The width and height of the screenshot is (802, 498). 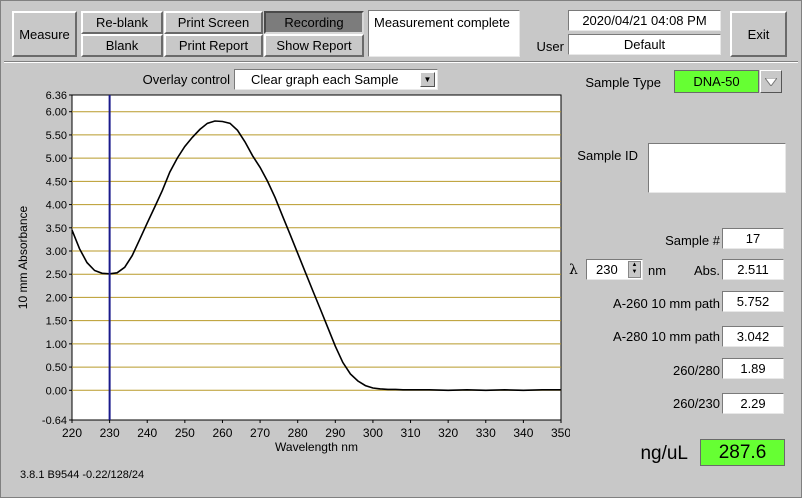 What do you see at coordinates (72, 433) in the screenshot?
I see `x-tick-label: 220` at bounding box center [72, 433].